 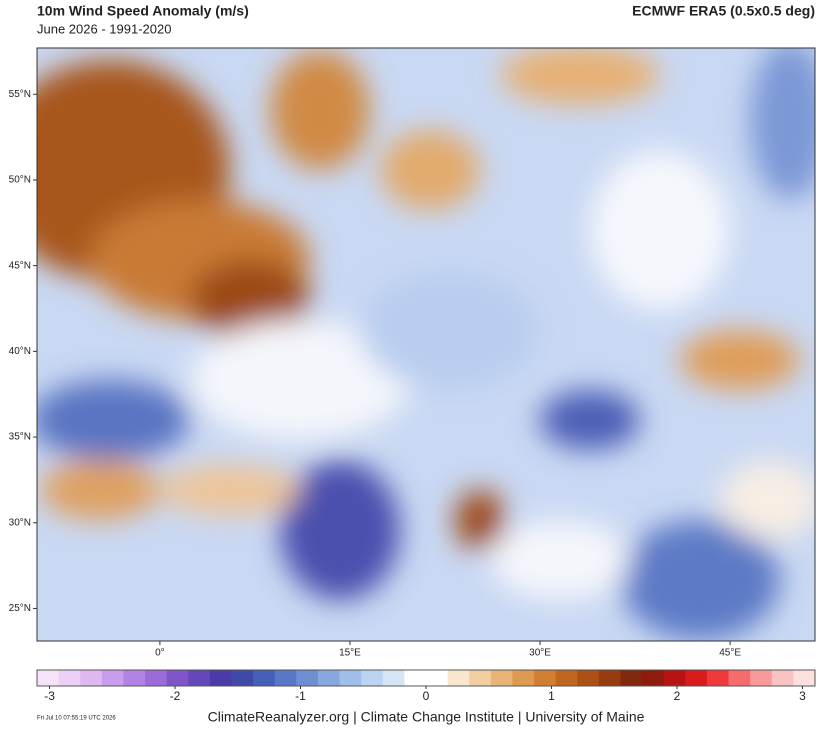 What do you see at coordinates (540, 653) in the screenshot?
I see `lon-label: 30°E` at bounding box center [540, 653].